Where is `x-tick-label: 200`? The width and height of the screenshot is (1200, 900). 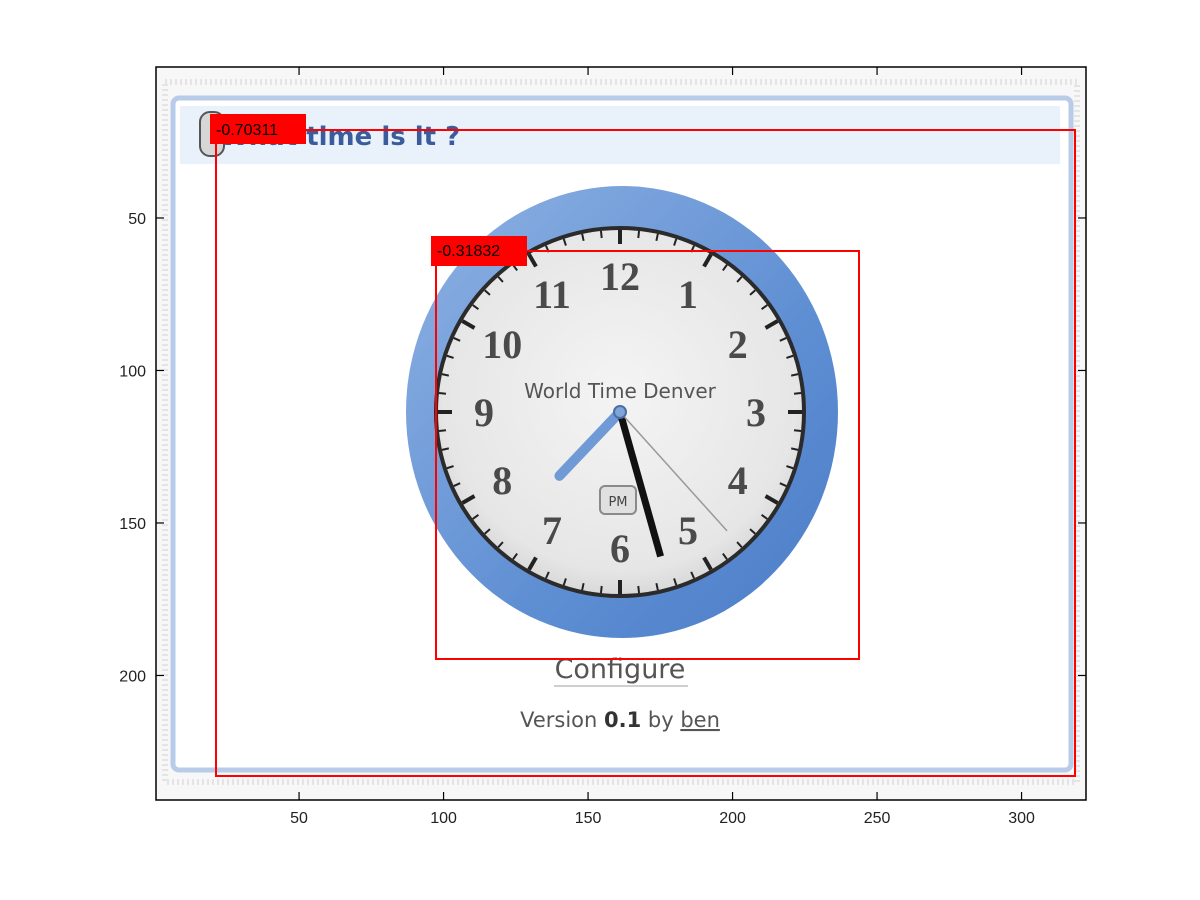
x-tick-label: 200 is located at coordinates (732, 818).